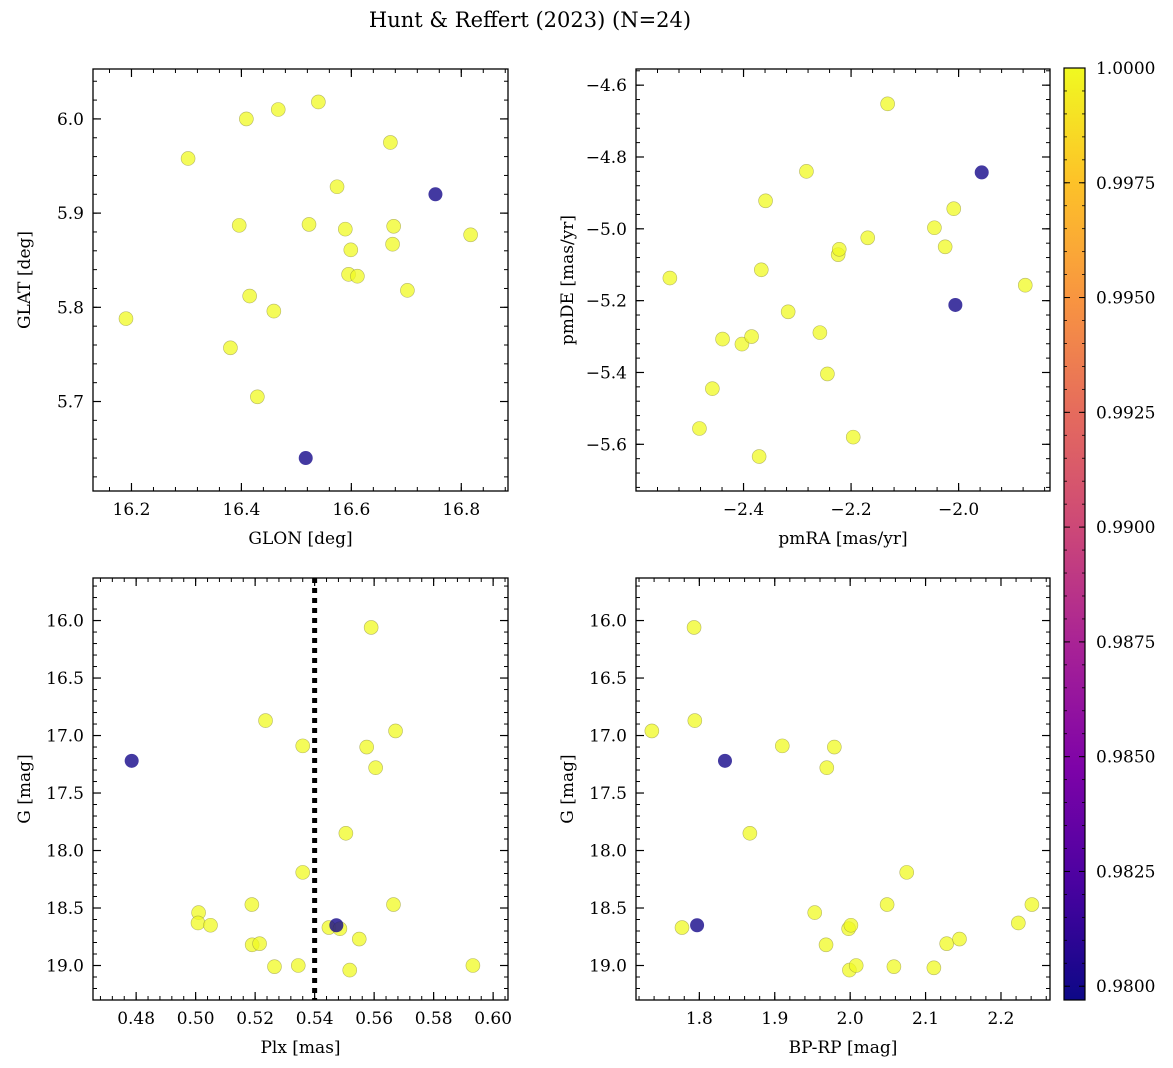 The width and height of the screenshot is (1173, 1068). I want to click on colorbar-tick-label: 0.9825, so click(1125, 872).